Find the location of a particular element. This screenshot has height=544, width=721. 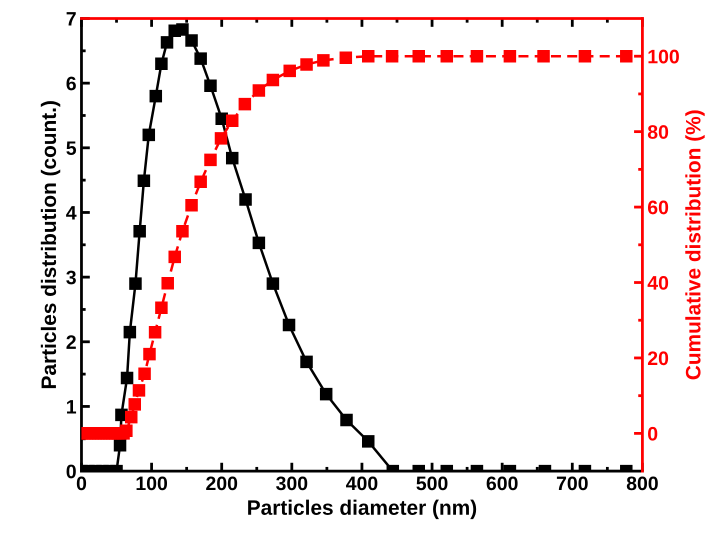

x-tick-label: 700 is located at coordinates (572, 483).